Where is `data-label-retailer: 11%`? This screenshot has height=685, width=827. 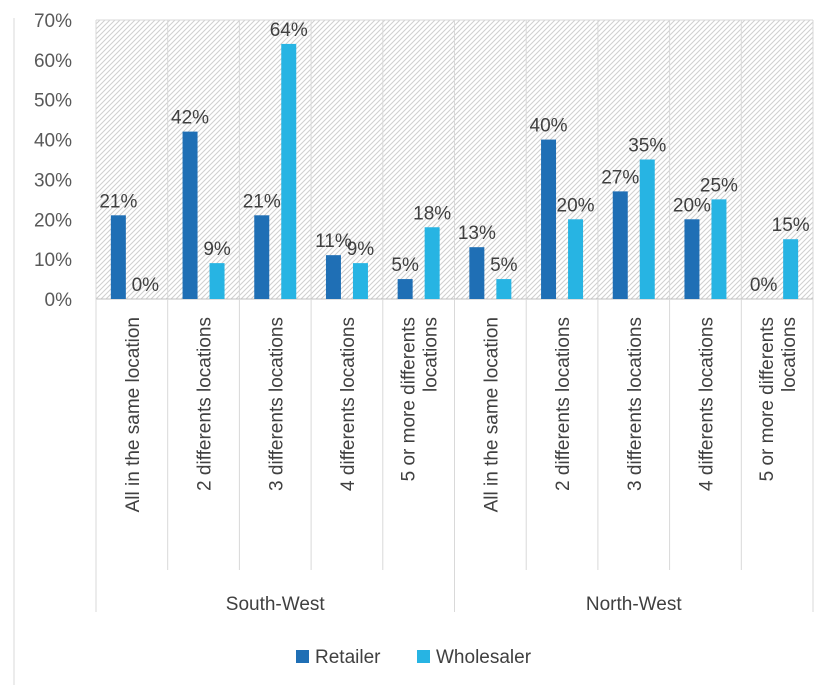
data-label-retailer: 11% is located at coordinates (333, 241).